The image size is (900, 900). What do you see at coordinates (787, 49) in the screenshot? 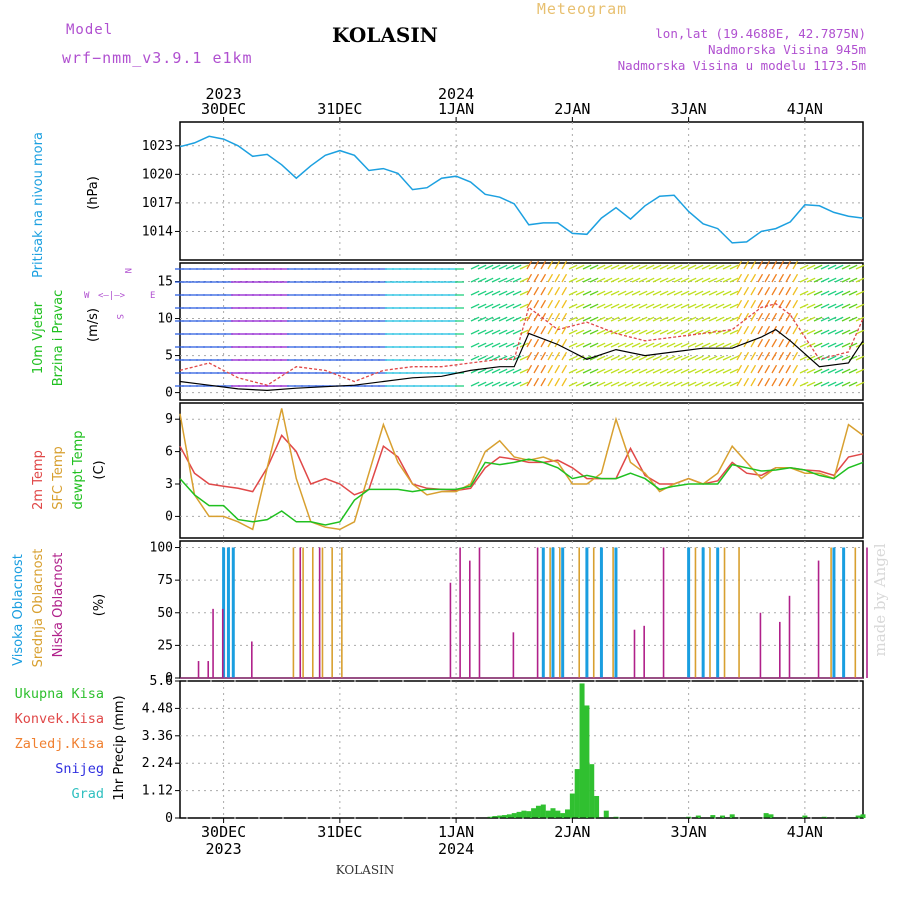
I see `header-altitude: Nadmorska Visina 945m` at bounding box center [787, 49].